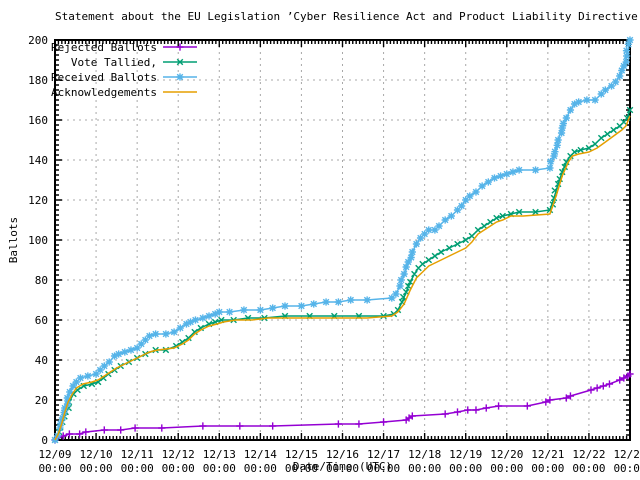 This screenshot has width=640, height=480. I want to click on x-tick-label-date: 12/22, so click(588, 454).